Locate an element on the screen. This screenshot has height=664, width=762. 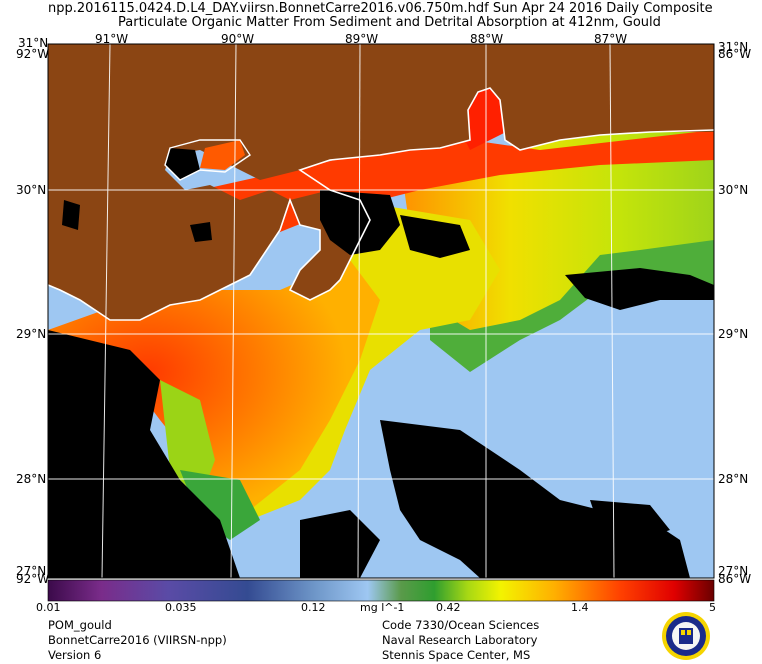
corner-label-bottom-right-lon: 86°W is located at coordinates (735, 579).